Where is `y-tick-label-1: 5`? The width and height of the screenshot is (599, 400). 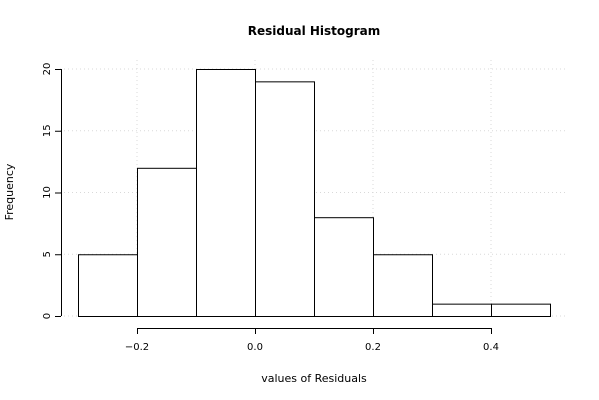
y-tick-label-1: 5 is located at coordinates (47, 254).